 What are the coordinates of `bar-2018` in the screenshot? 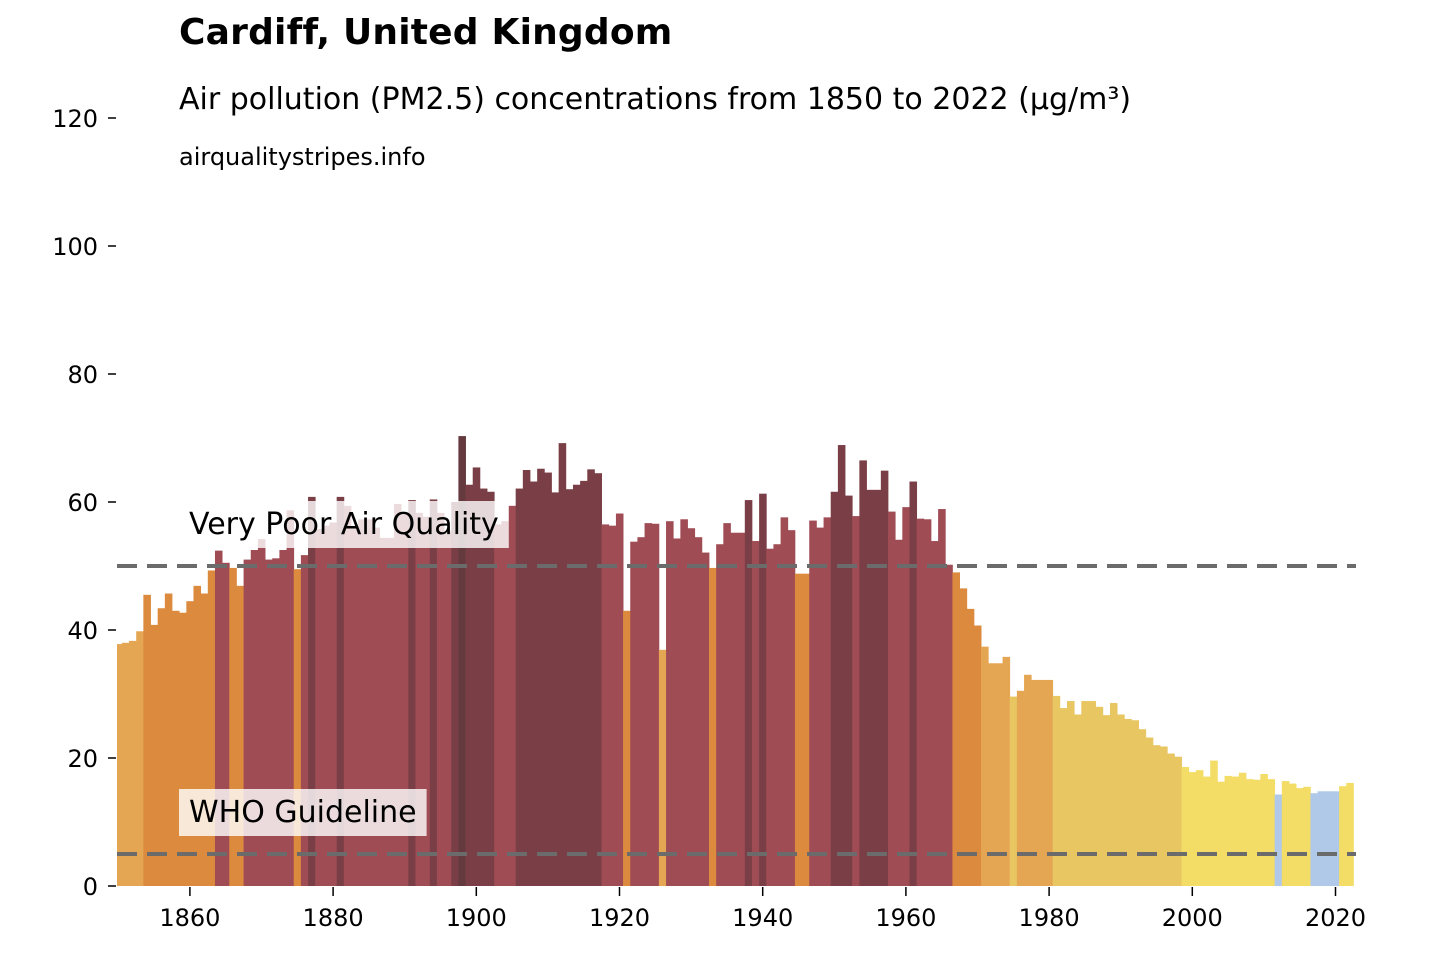 It's located at (1321, 838).